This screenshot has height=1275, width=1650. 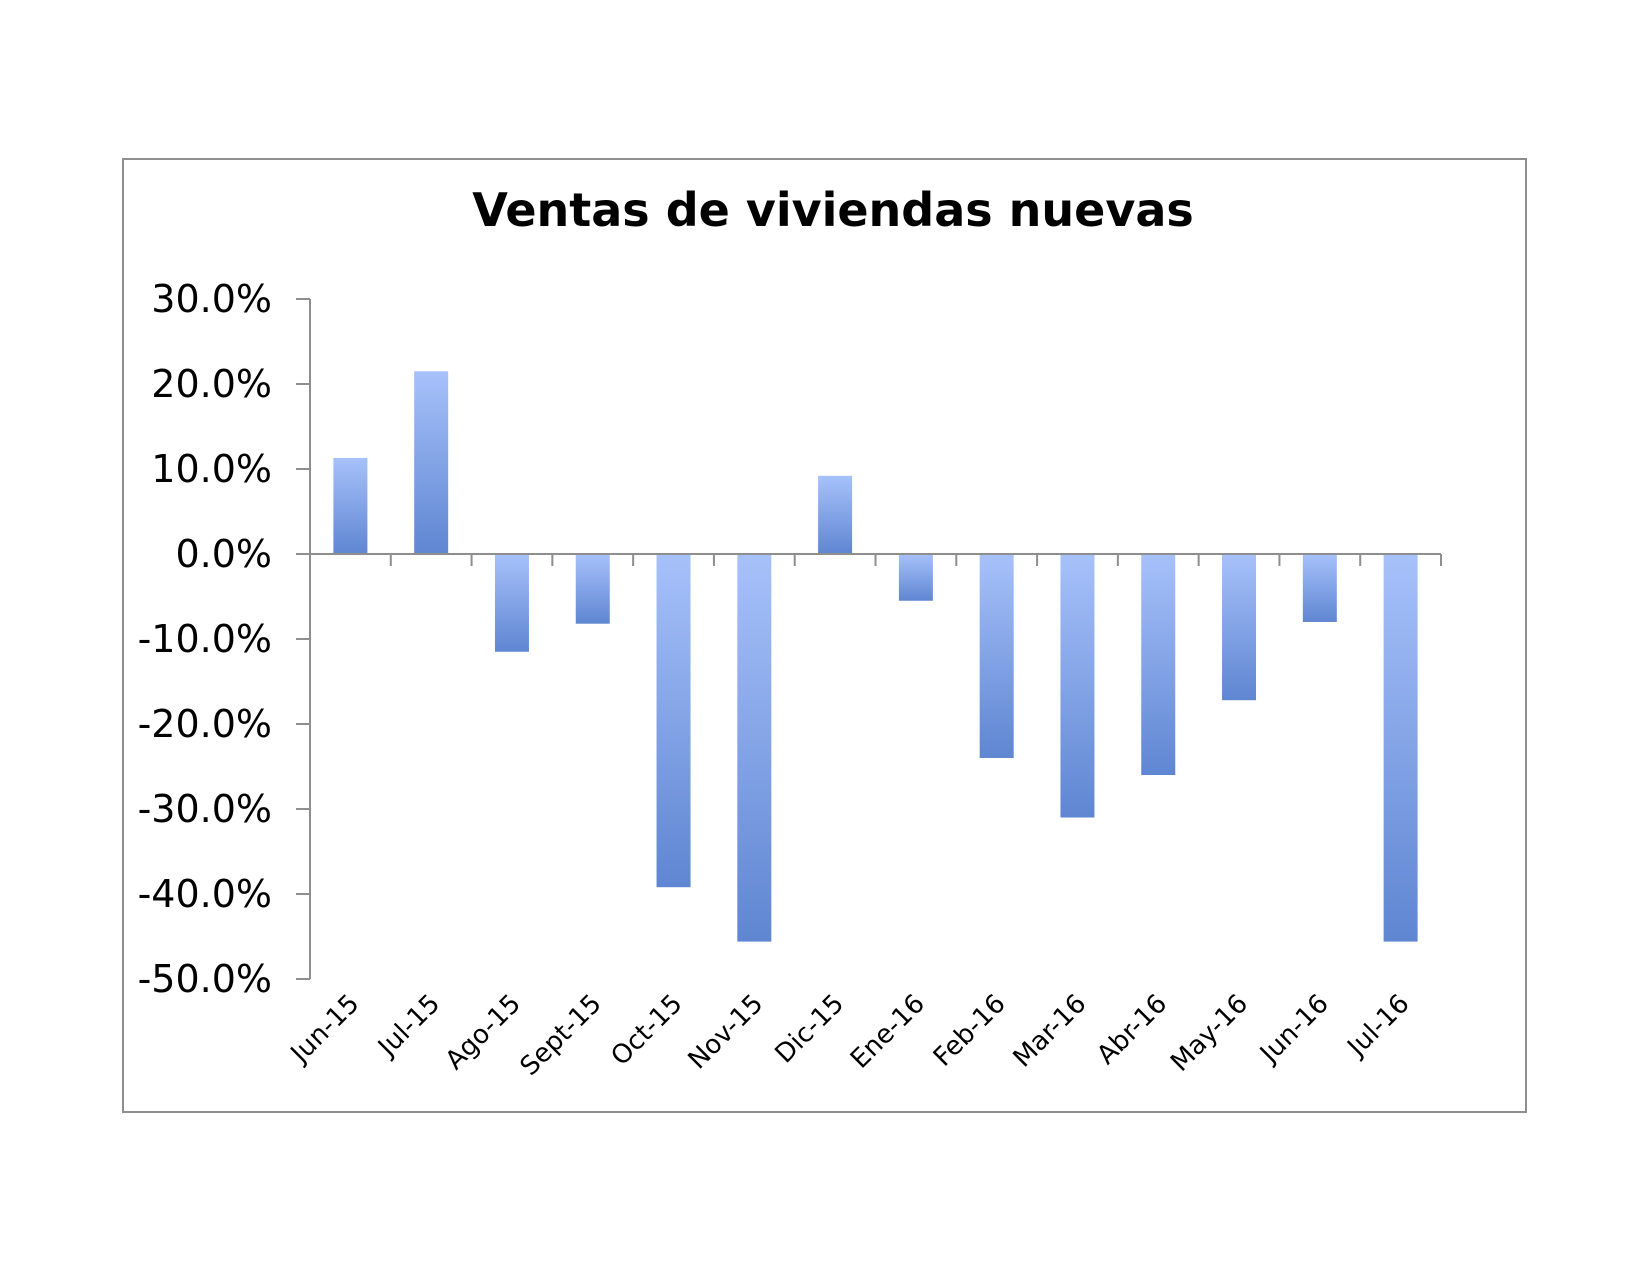 I want to click on y-tick-label: -30.0%, so click(x=205, y=809).